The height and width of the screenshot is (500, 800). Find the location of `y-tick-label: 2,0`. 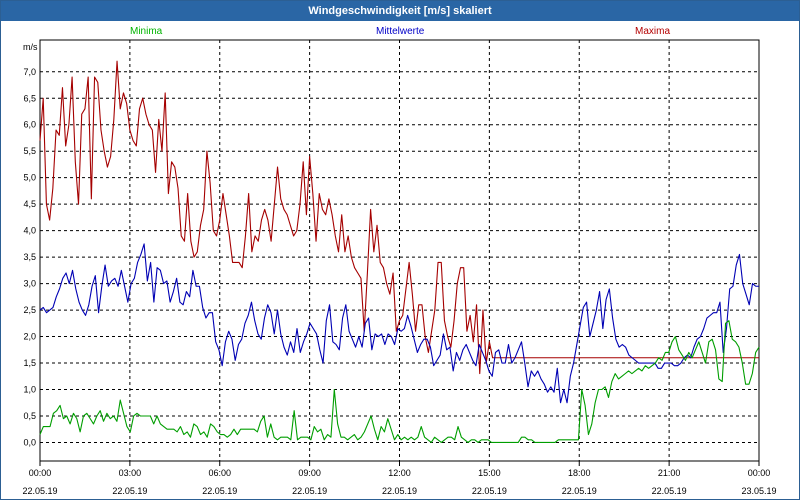

y-tick-label: 2,0 is located at coordinates (29, 337).